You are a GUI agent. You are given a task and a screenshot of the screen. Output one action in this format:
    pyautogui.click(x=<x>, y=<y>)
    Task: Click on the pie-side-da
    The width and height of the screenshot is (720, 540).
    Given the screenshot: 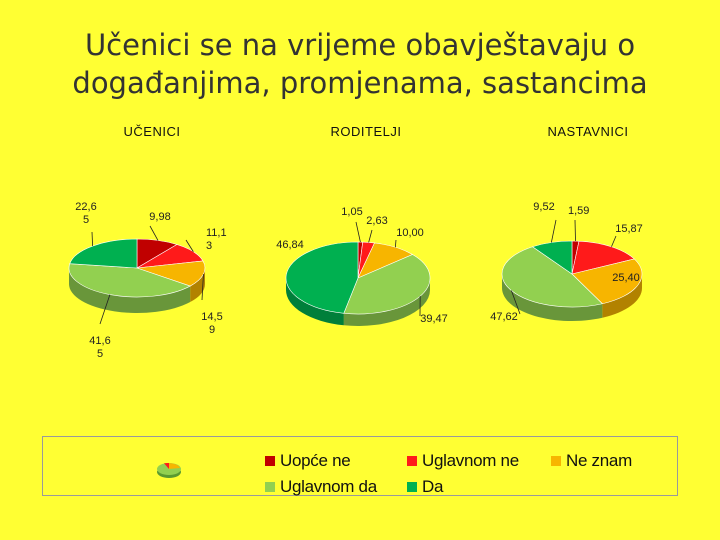 What is the action you would take?
    pyautogui.click(x=315, y=302)
    